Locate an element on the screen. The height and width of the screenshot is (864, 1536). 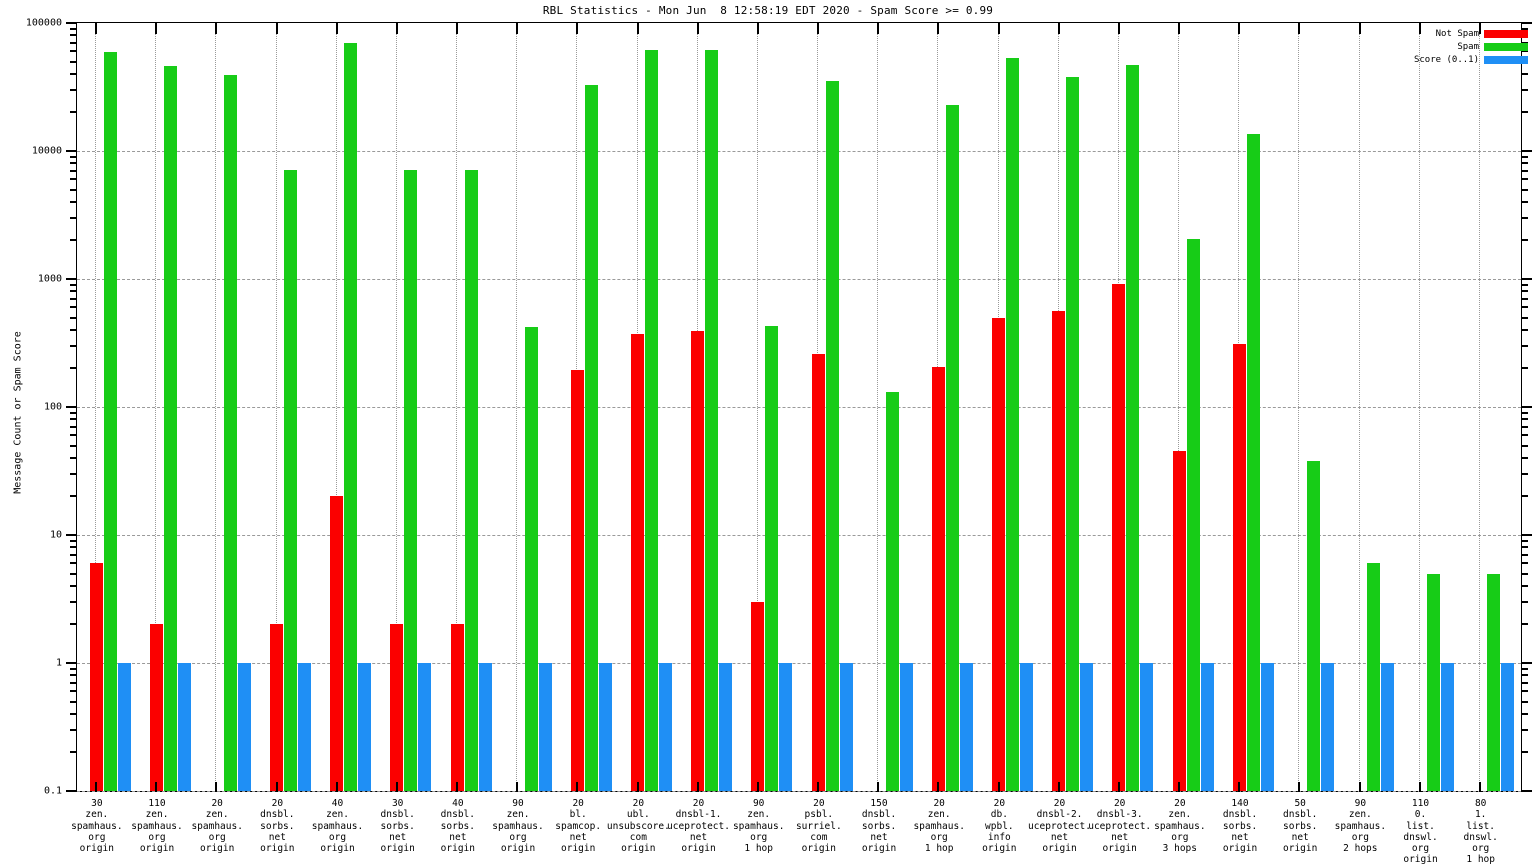
y-axis-tick-right is located at coordinates (1526, 151).